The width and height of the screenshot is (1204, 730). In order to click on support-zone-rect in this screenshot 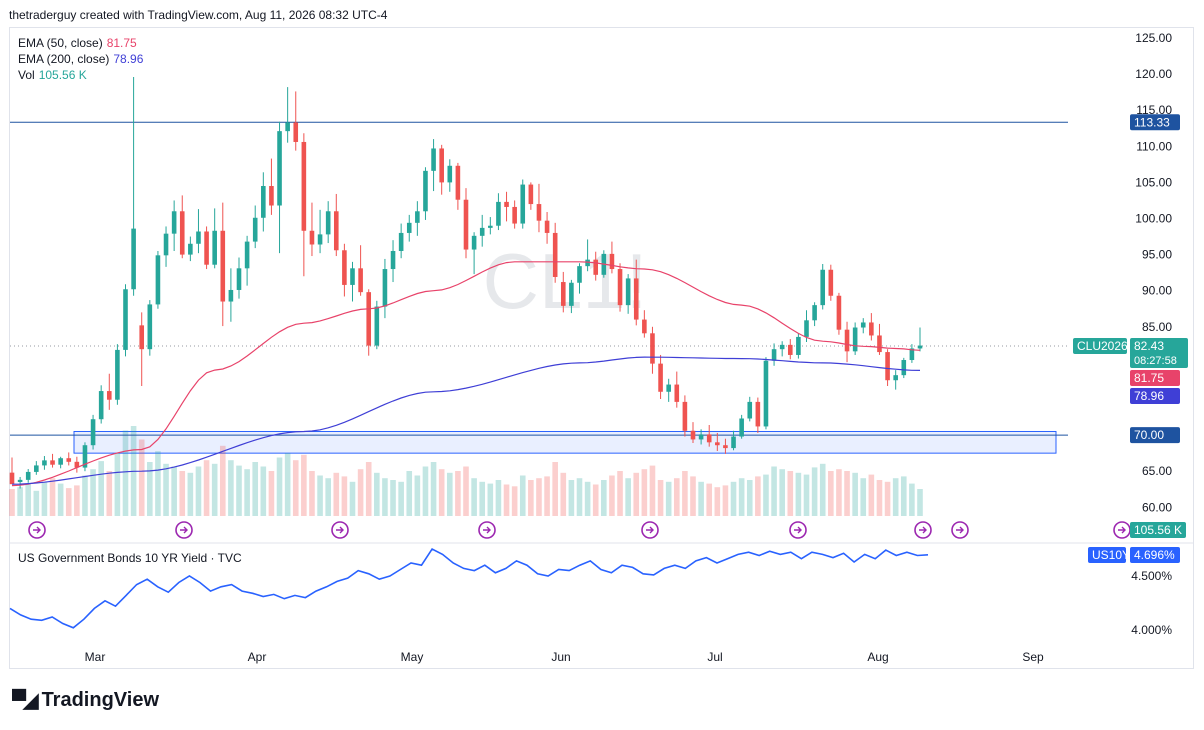, I will do `click(565, 442)`.